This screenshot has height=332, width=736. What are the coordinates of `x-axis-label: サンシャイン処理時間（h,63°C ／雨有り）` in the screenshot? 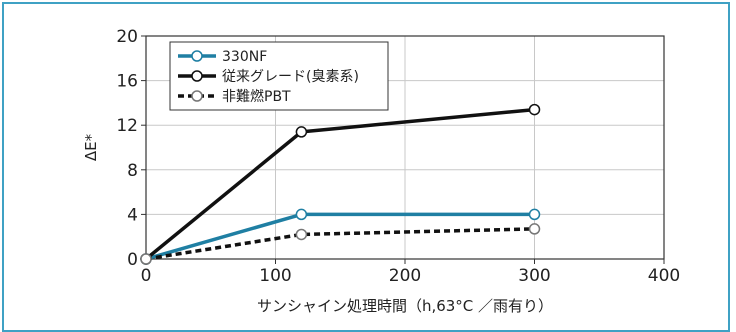 It's located at (405, 306).